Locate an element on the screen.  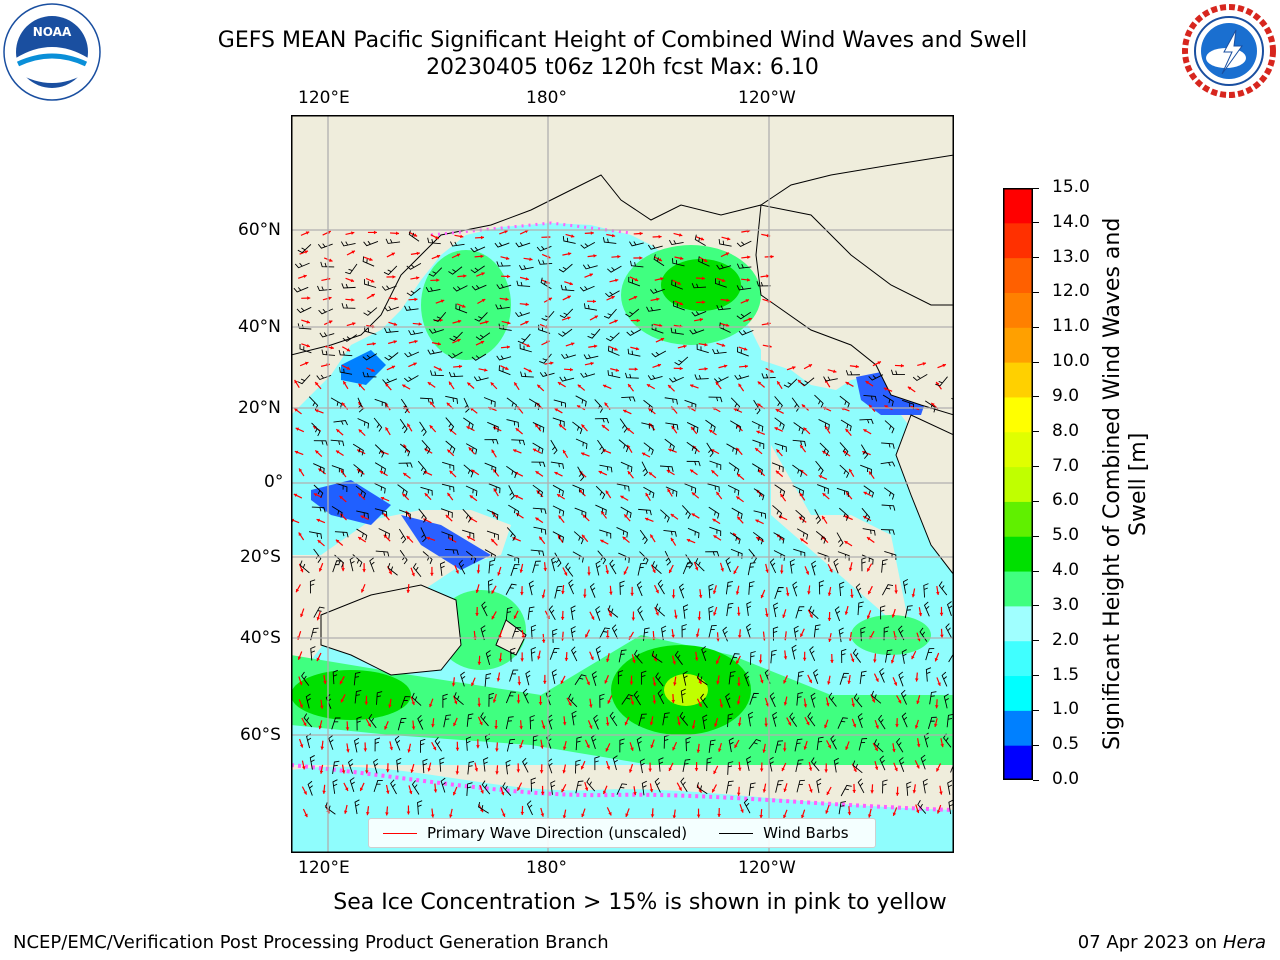
colorbar-bin is located at coordinates (1018, 240).